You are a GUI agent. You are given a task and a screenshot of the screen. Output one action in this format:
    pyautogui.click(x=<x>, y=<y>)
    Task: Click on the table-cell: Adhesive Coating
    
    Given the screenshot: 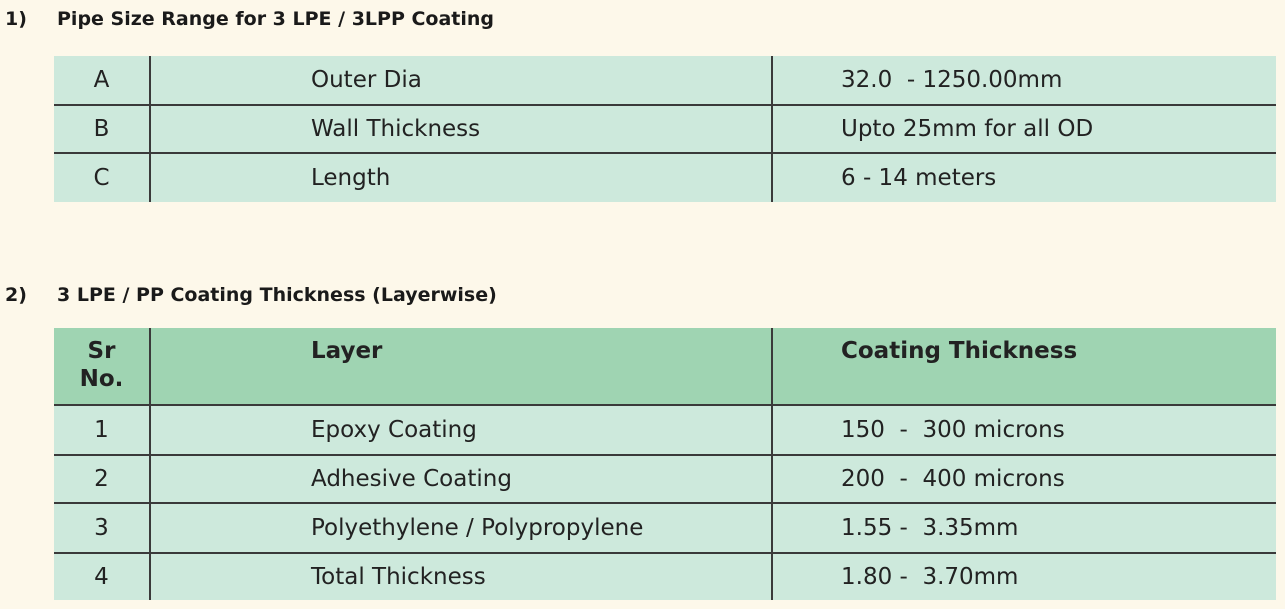 What is the action you would take?
    pyautogui.click(x=460, y=479)
    